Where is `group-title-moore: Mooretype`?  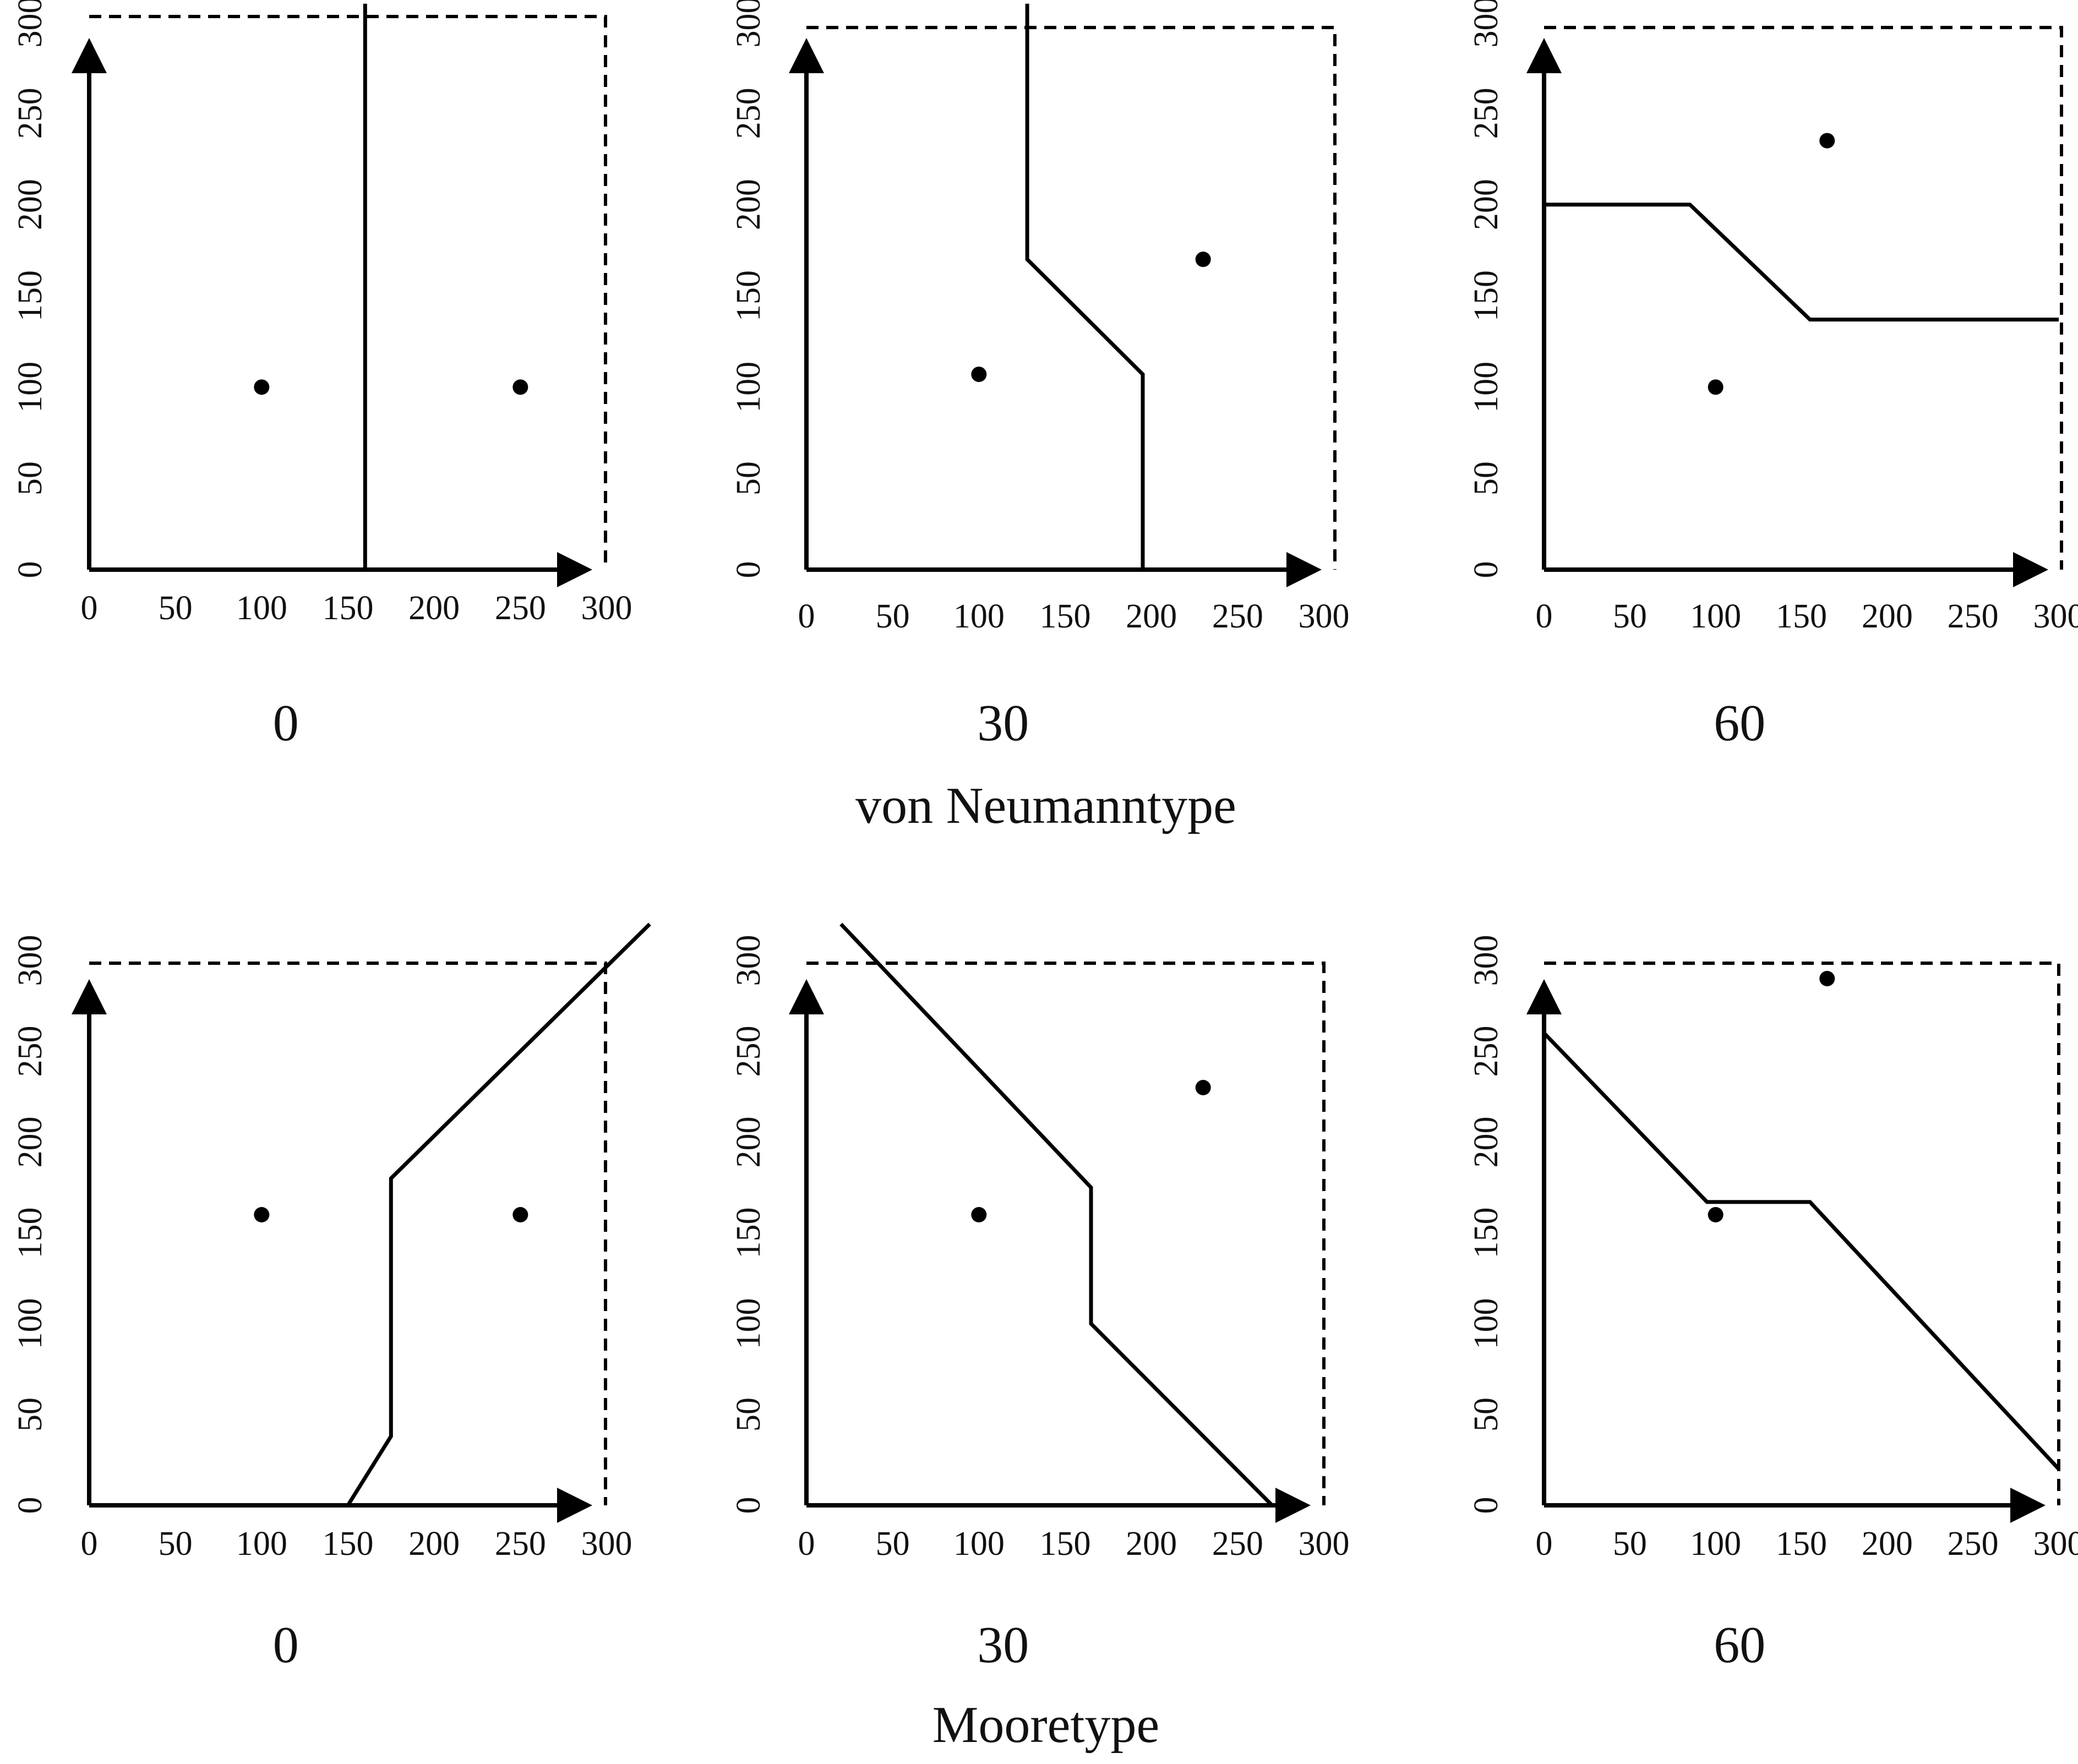
group-title-moore: Mooretype is located at coordinates (1045, 1725).